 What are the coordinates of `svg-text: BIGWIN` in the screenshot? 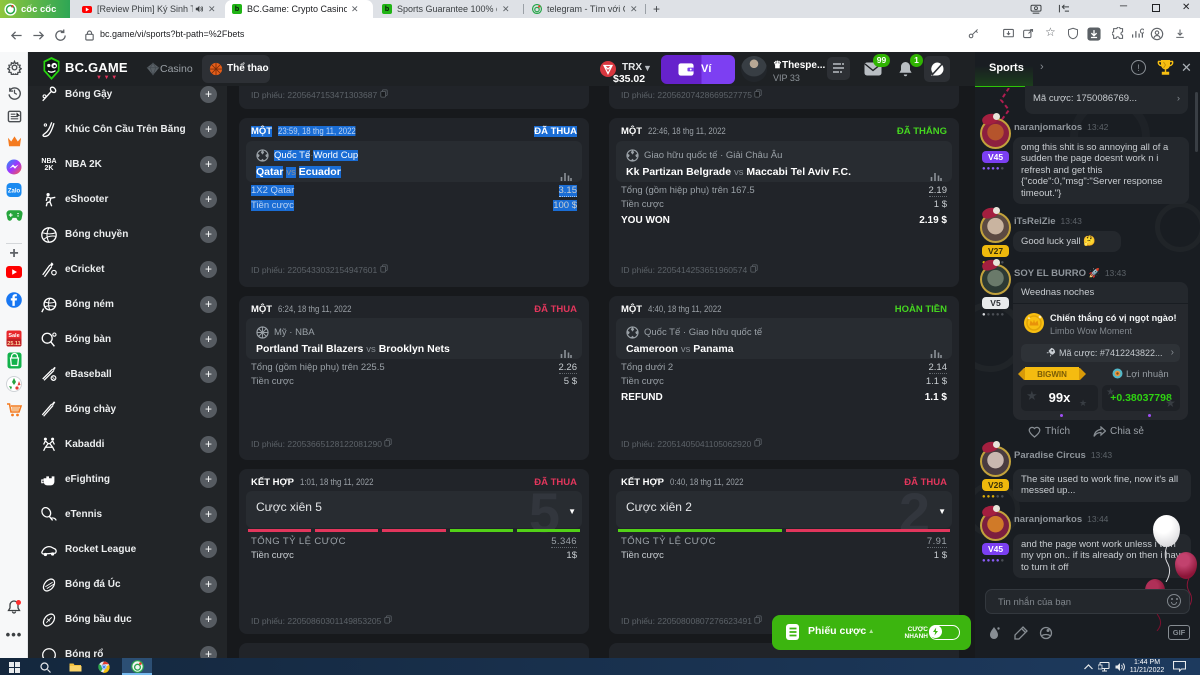 It's located at (1052, 374).